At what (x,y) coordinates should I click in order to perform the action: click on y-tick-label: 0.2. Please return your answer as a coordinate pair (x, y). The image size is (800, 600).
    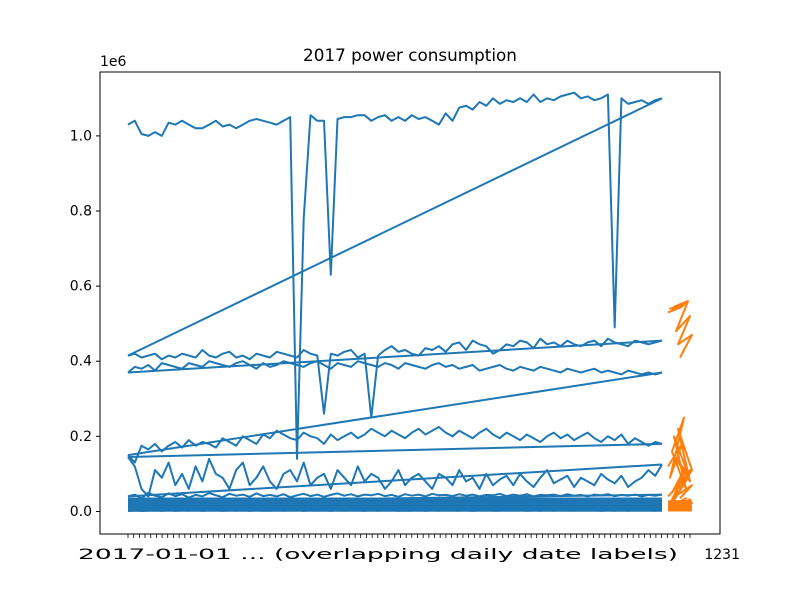
    Looking at the image, I should click on (81, 437).